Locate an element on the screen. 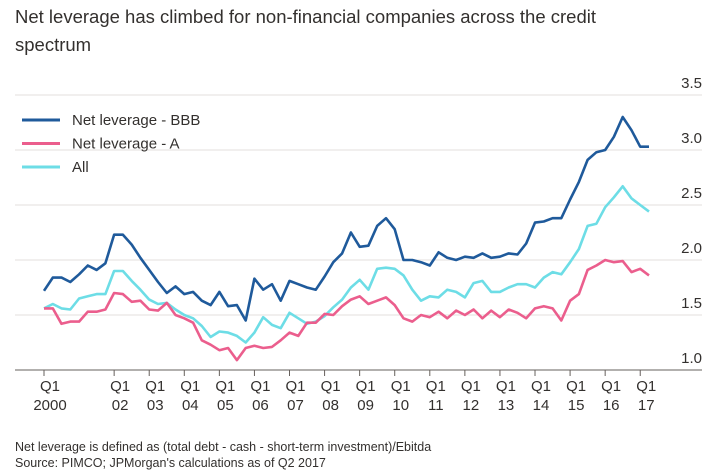 The image size is (716, 473). x-tick-label: Q1 12 is located at coordinates (470, 396).